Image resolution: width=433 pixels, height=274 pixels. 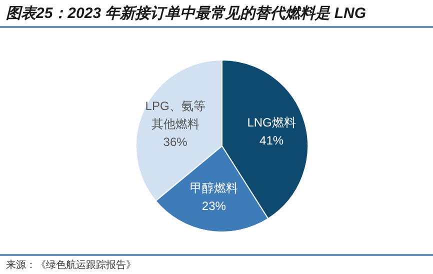 I want to click on data-label: 23%, so click(x=214, y=205).